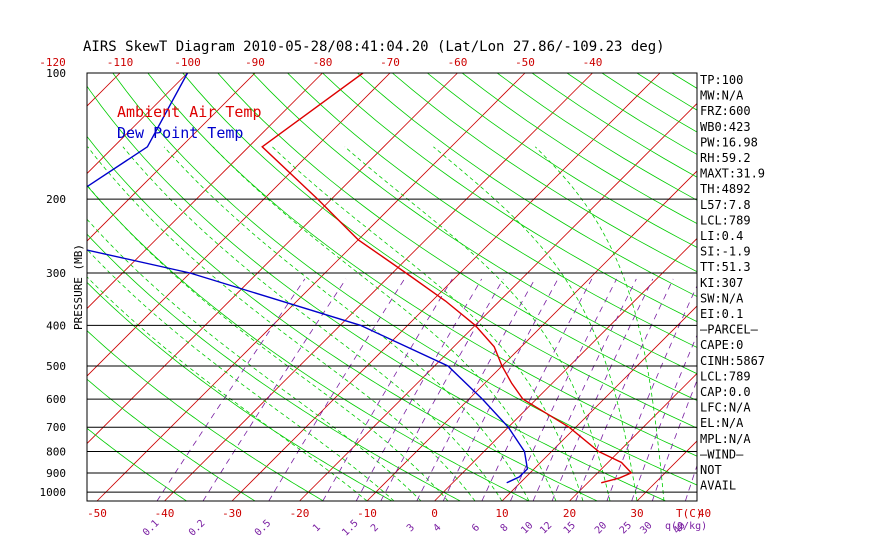 The image size is (870, 560). Describe the element at coordinates (721, 236) in the screenshot. I see `index-item: LI:0.4` at that location.